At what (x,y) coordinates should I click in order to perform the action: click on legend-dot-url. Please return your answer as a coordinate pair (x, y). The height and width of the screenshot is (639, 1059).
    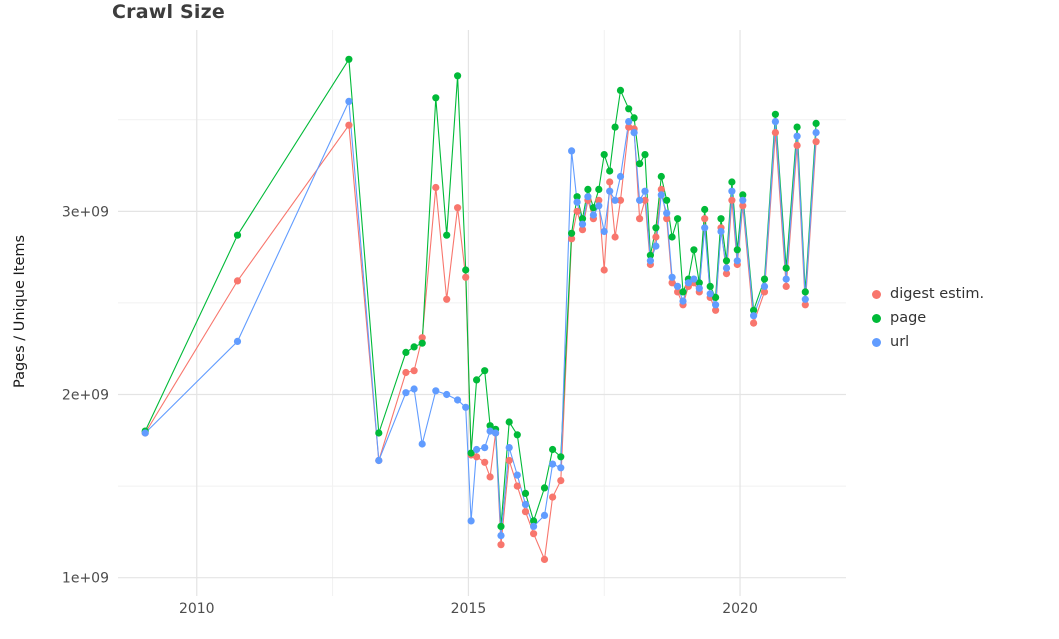
    Looking at the image, I should click on (876, 342).